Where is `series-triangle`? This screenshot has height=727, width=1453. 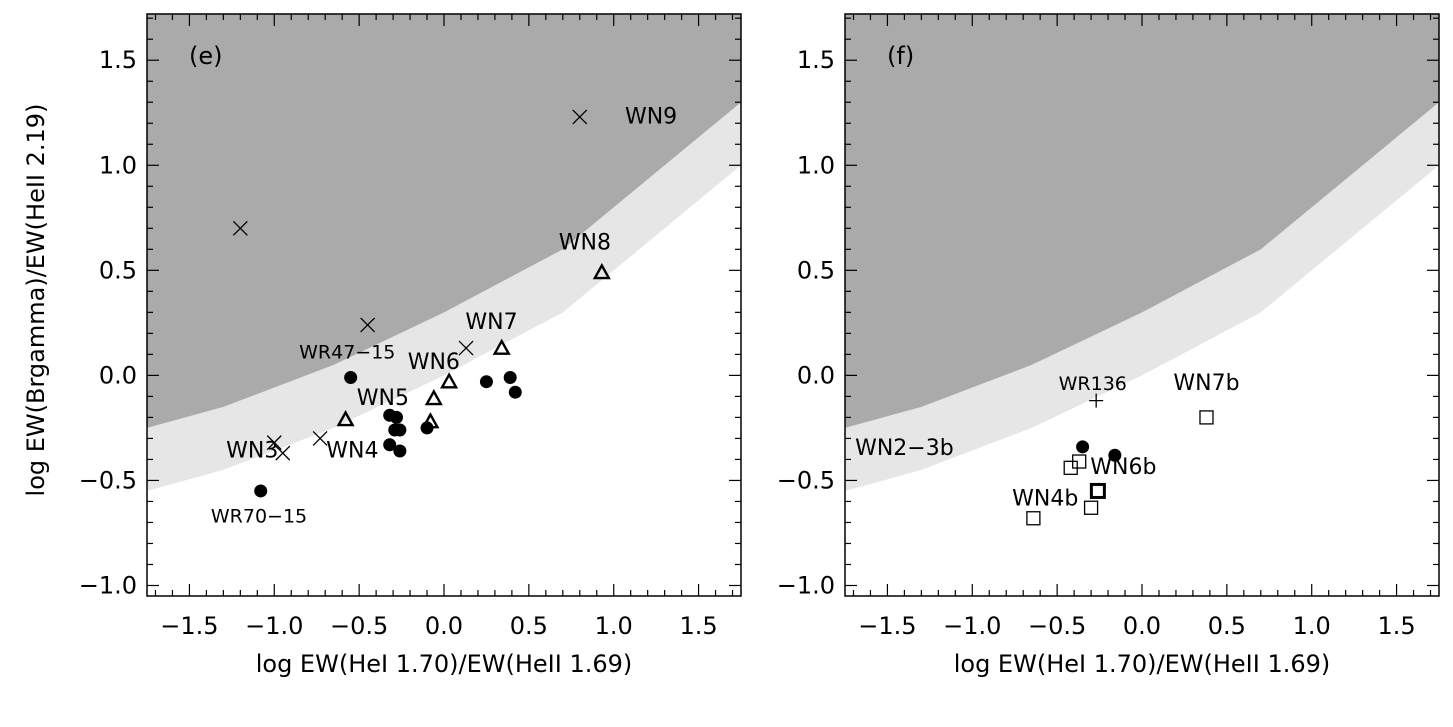
series-triangle is located at coordinates (473, 345).